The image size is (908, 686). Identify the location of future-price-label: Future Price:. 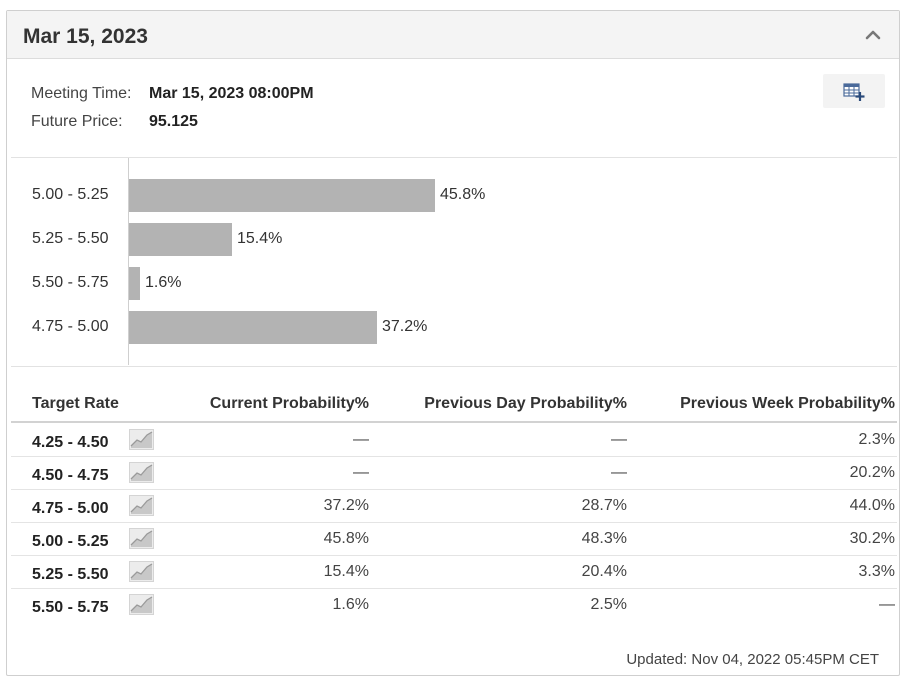
(77, 121).